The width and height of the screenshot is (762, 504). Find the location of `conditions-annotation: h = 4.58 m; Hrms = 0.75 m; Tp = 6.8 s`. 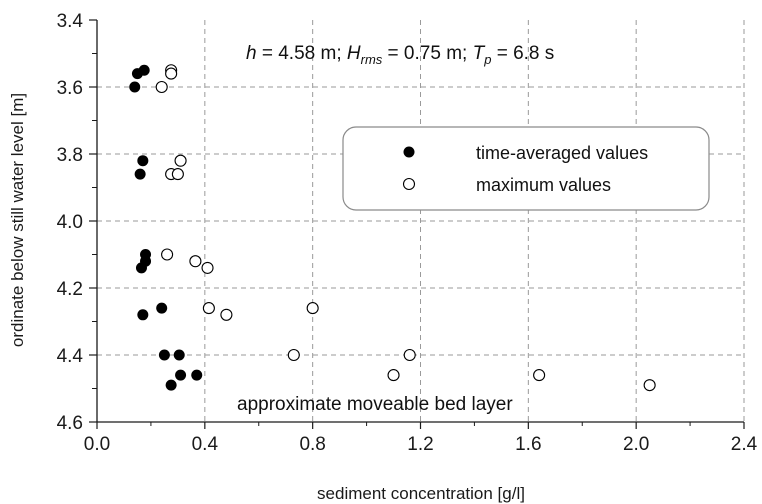

conditions-annotation: h = 4.58 m; Hrms = 0.75 m; Tp = 6.8 s is located at coordinates (400, 55).